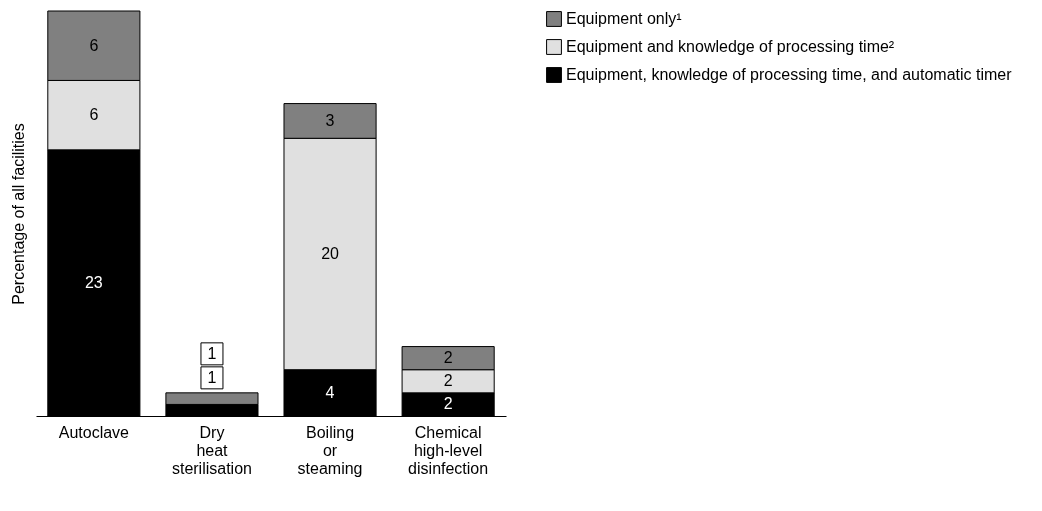 This screenshot has height=511, width=1042. Describe the element at coordinates (730, 46) in the screenshot. I see `legend-label: Equipment and knowledge of processing time²` at that location.